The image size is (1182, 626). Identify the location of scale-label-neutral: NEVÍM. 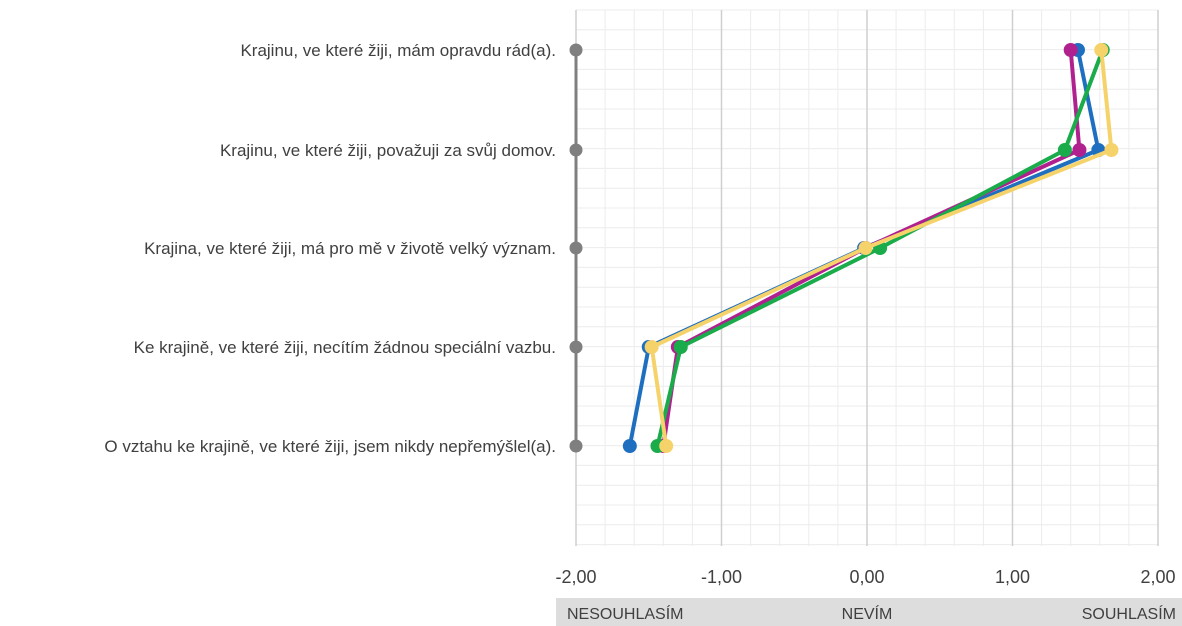
(867, 613).